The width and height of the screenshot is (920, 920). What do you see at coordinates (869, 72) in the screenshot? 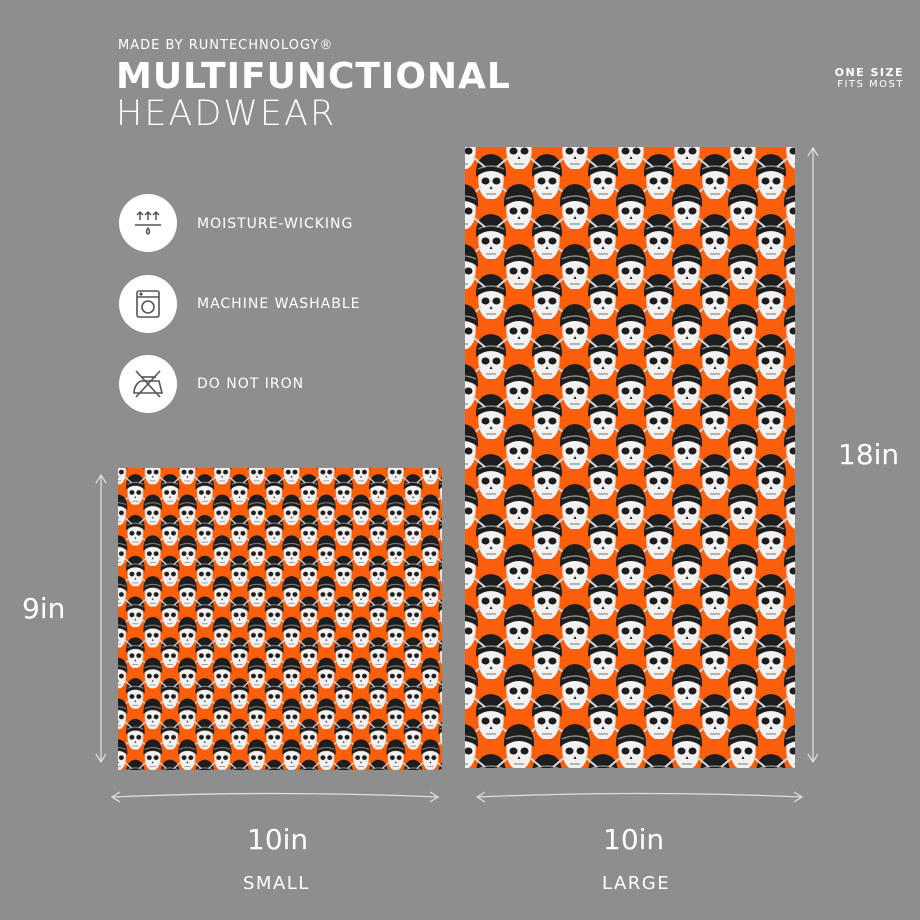
I see `size-note-line1: ONE SIZE` at bounding box center [869, 72].